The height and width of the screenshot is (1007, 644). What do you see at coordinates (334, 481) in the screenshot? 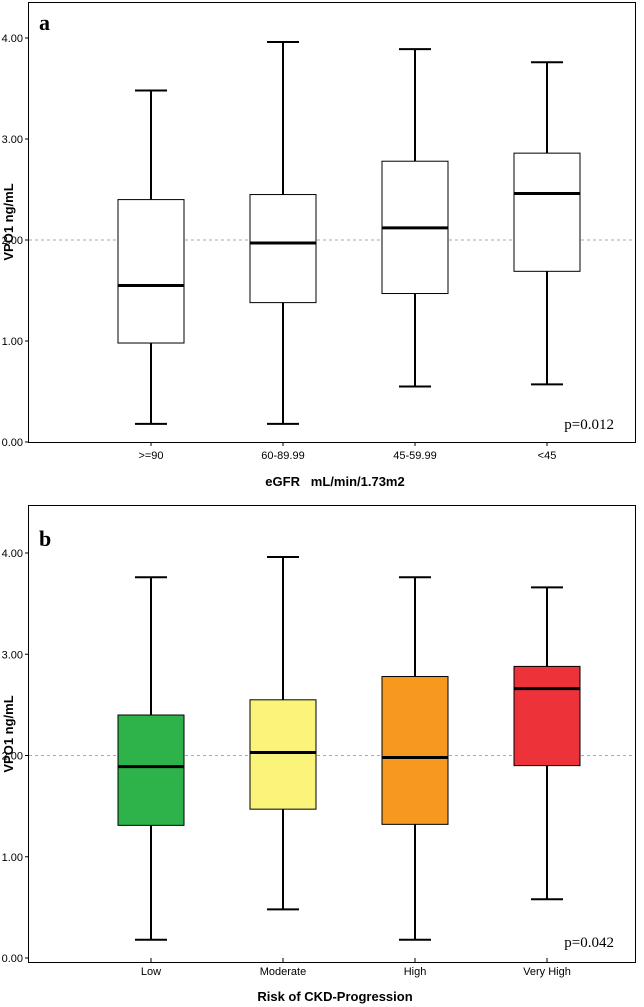
I see `panel-a-x-axis-title: eGFR mL/min/1.73m2` at bounding box center [334, 481].